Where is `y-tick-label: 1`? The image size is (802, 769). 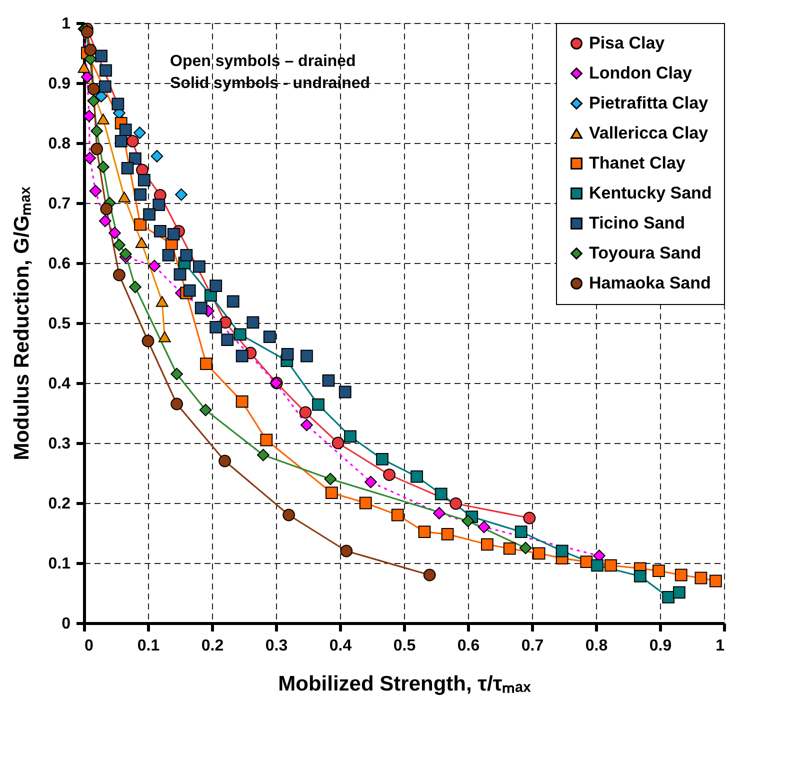 y-tick-label: 1 is located at coordinates (66, 24).